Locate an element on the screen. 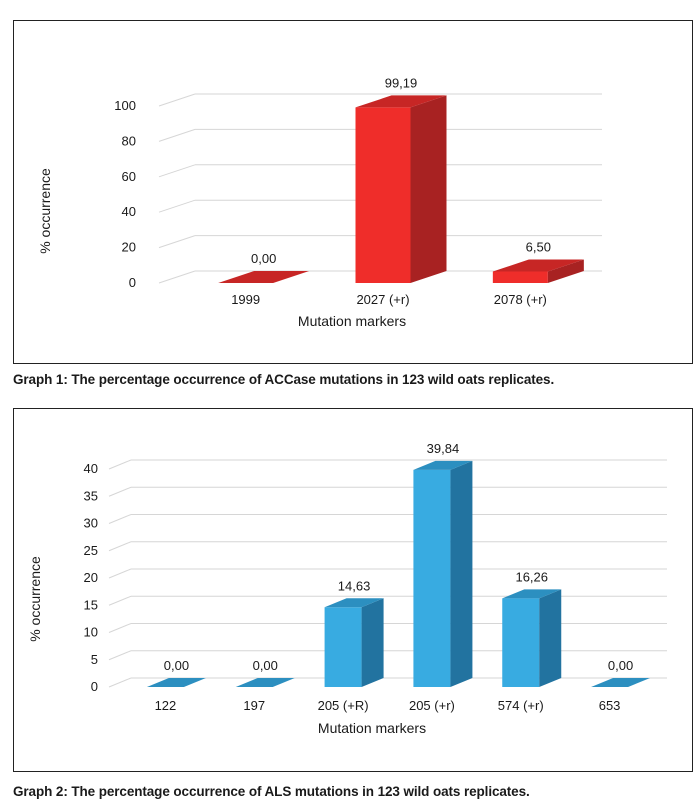  als-y-tick-label: 20 is located at coordinates (91, 577).